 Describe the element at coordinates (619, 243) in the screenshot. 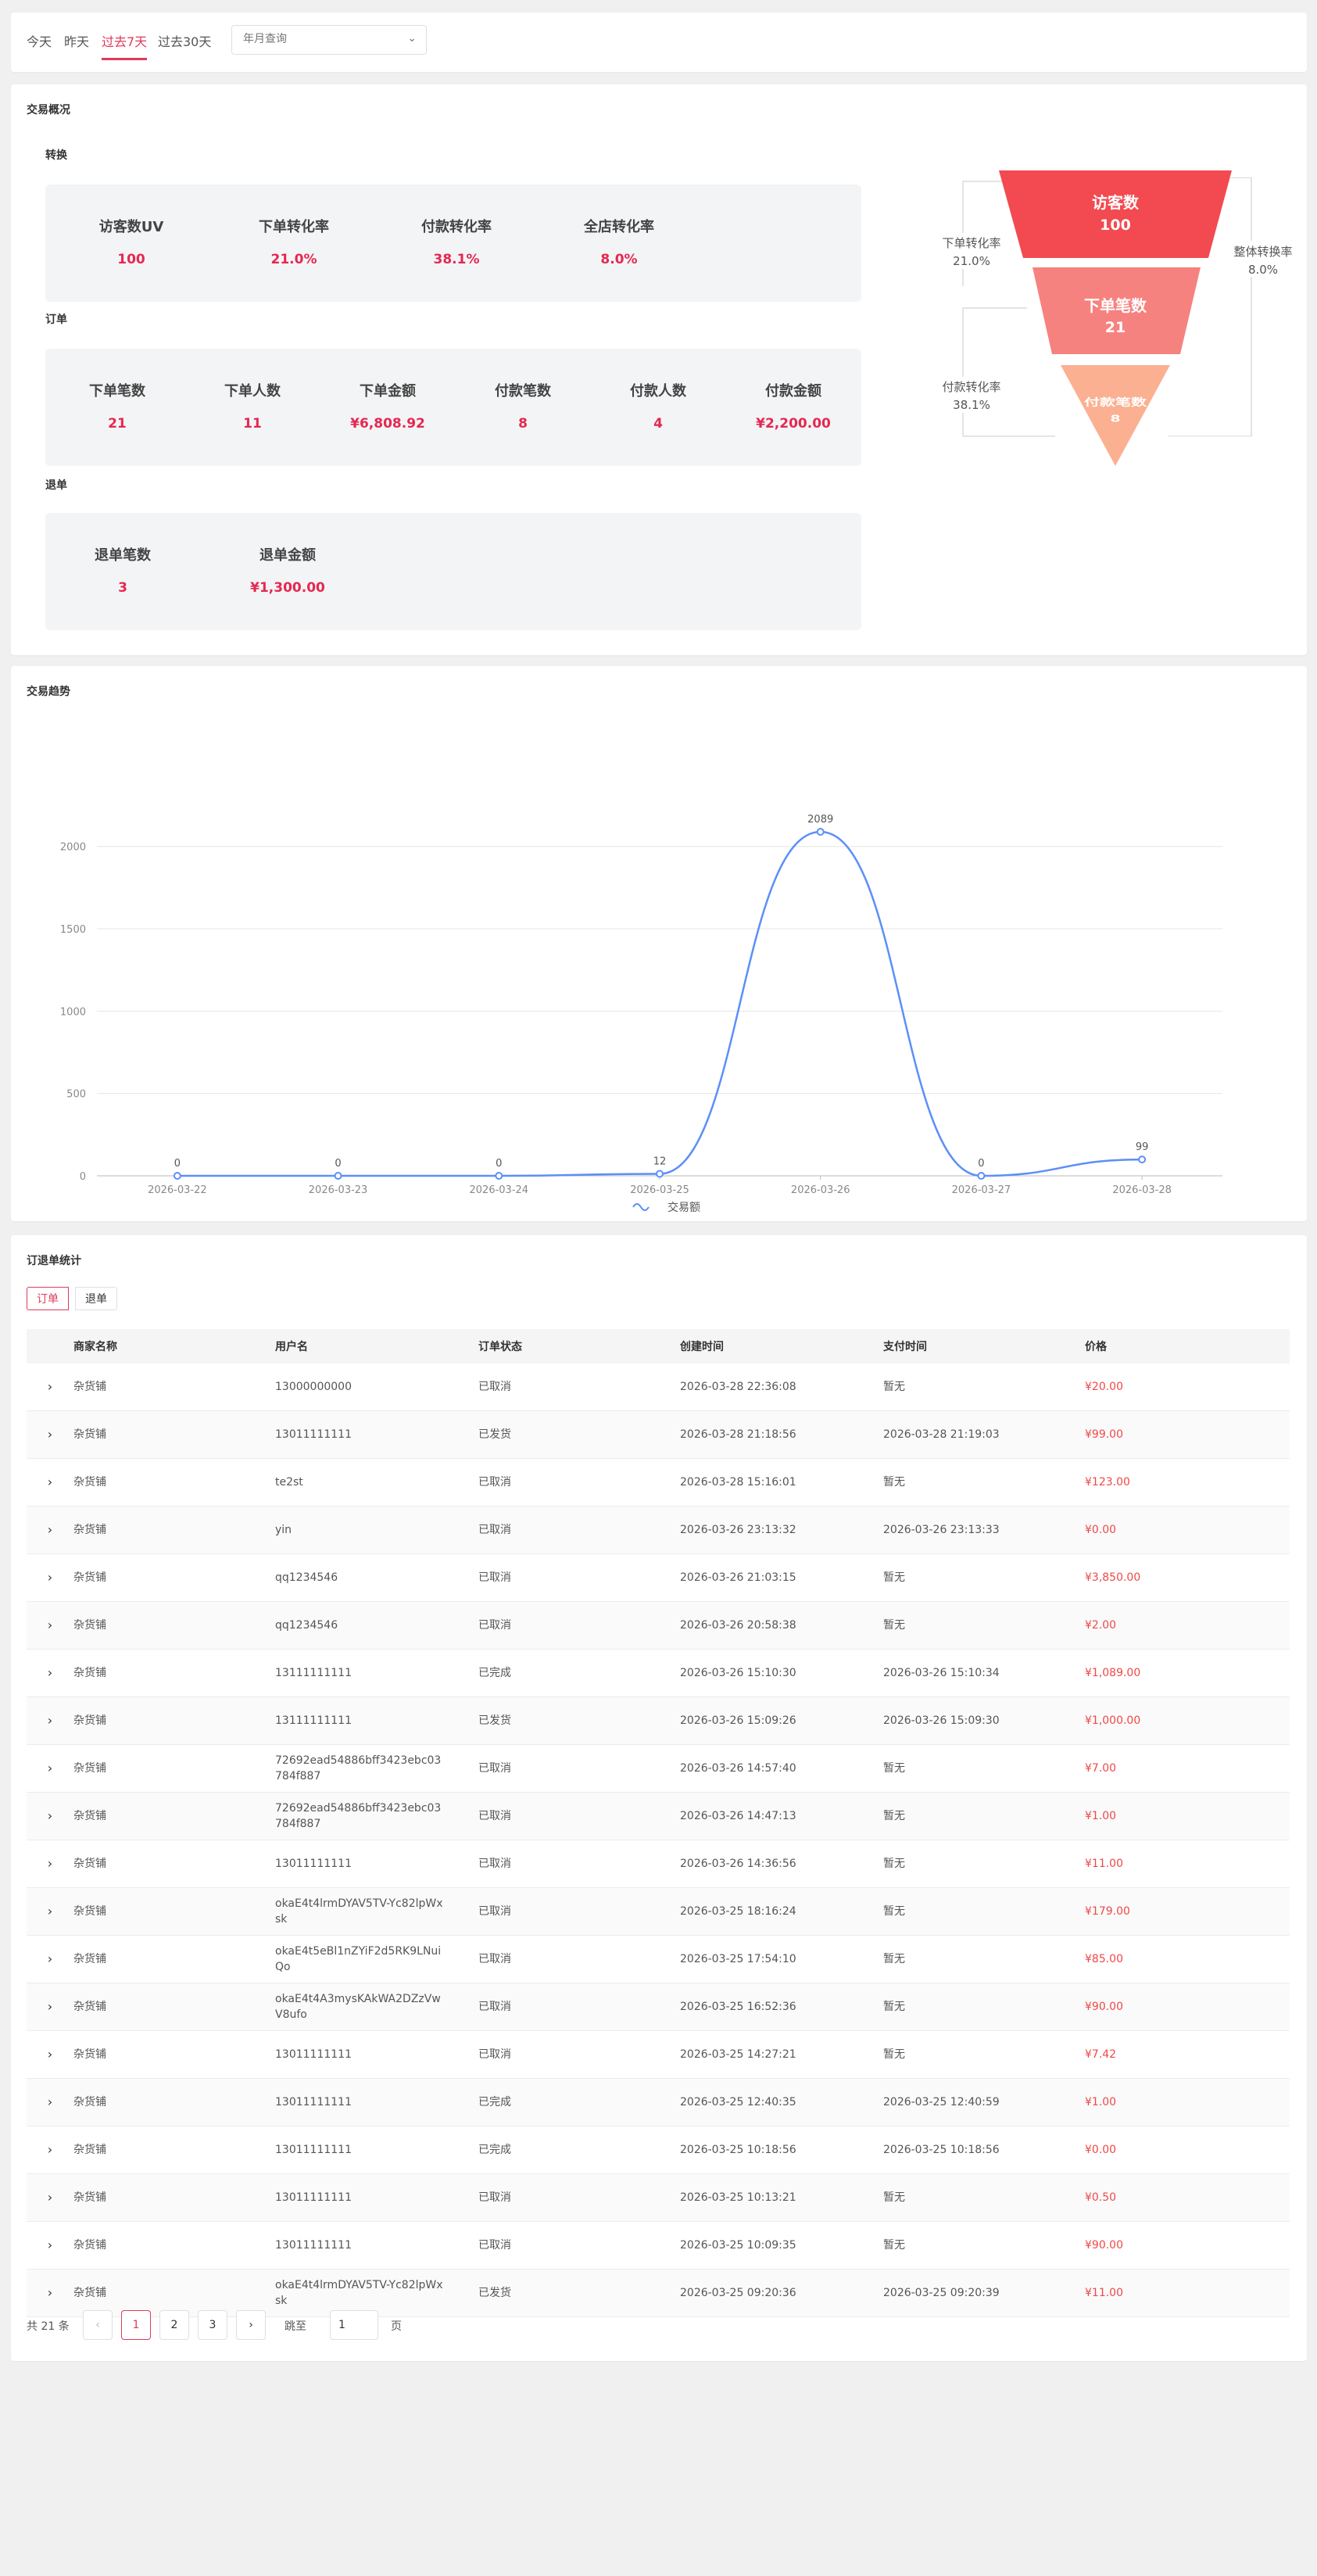

I see `stat-store-rate: 全店转化率 8.0%` at that location.